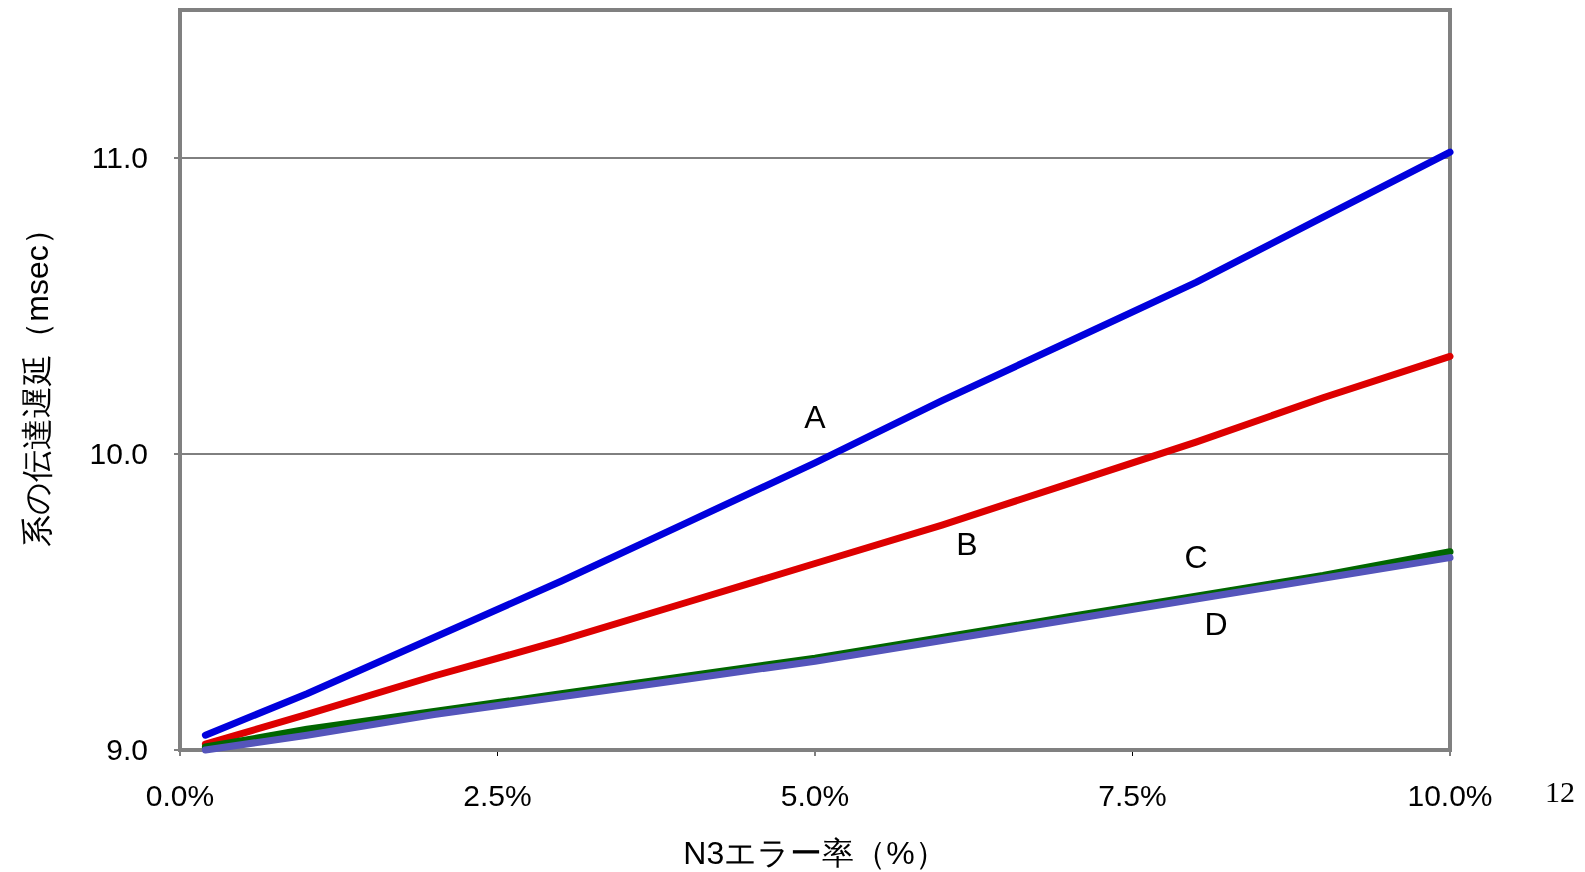 The image size is (1585, 872). Describe the element at coordinates (967, 544) in the screenshot. I see `series-label: B` at that location.